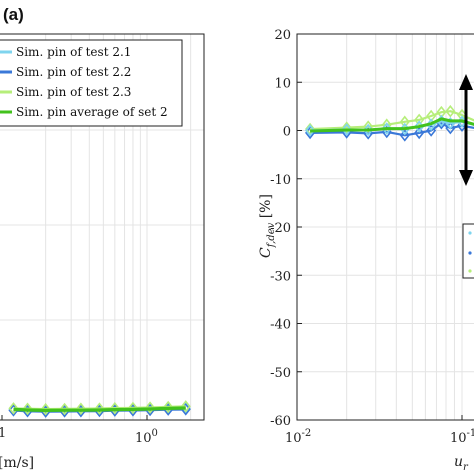 The image size is (474, 474). Describe the element at coordinates (461, 463) in the screenshot. I see `right-x-axis-label: ur` at that location.